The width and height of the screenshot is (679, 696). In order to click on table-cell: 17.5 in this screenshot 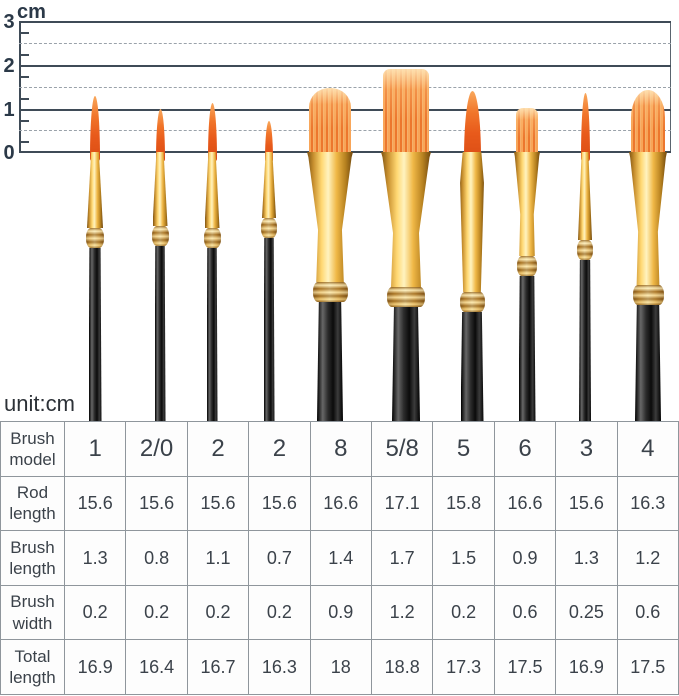, I will do `click(525, 667)`.